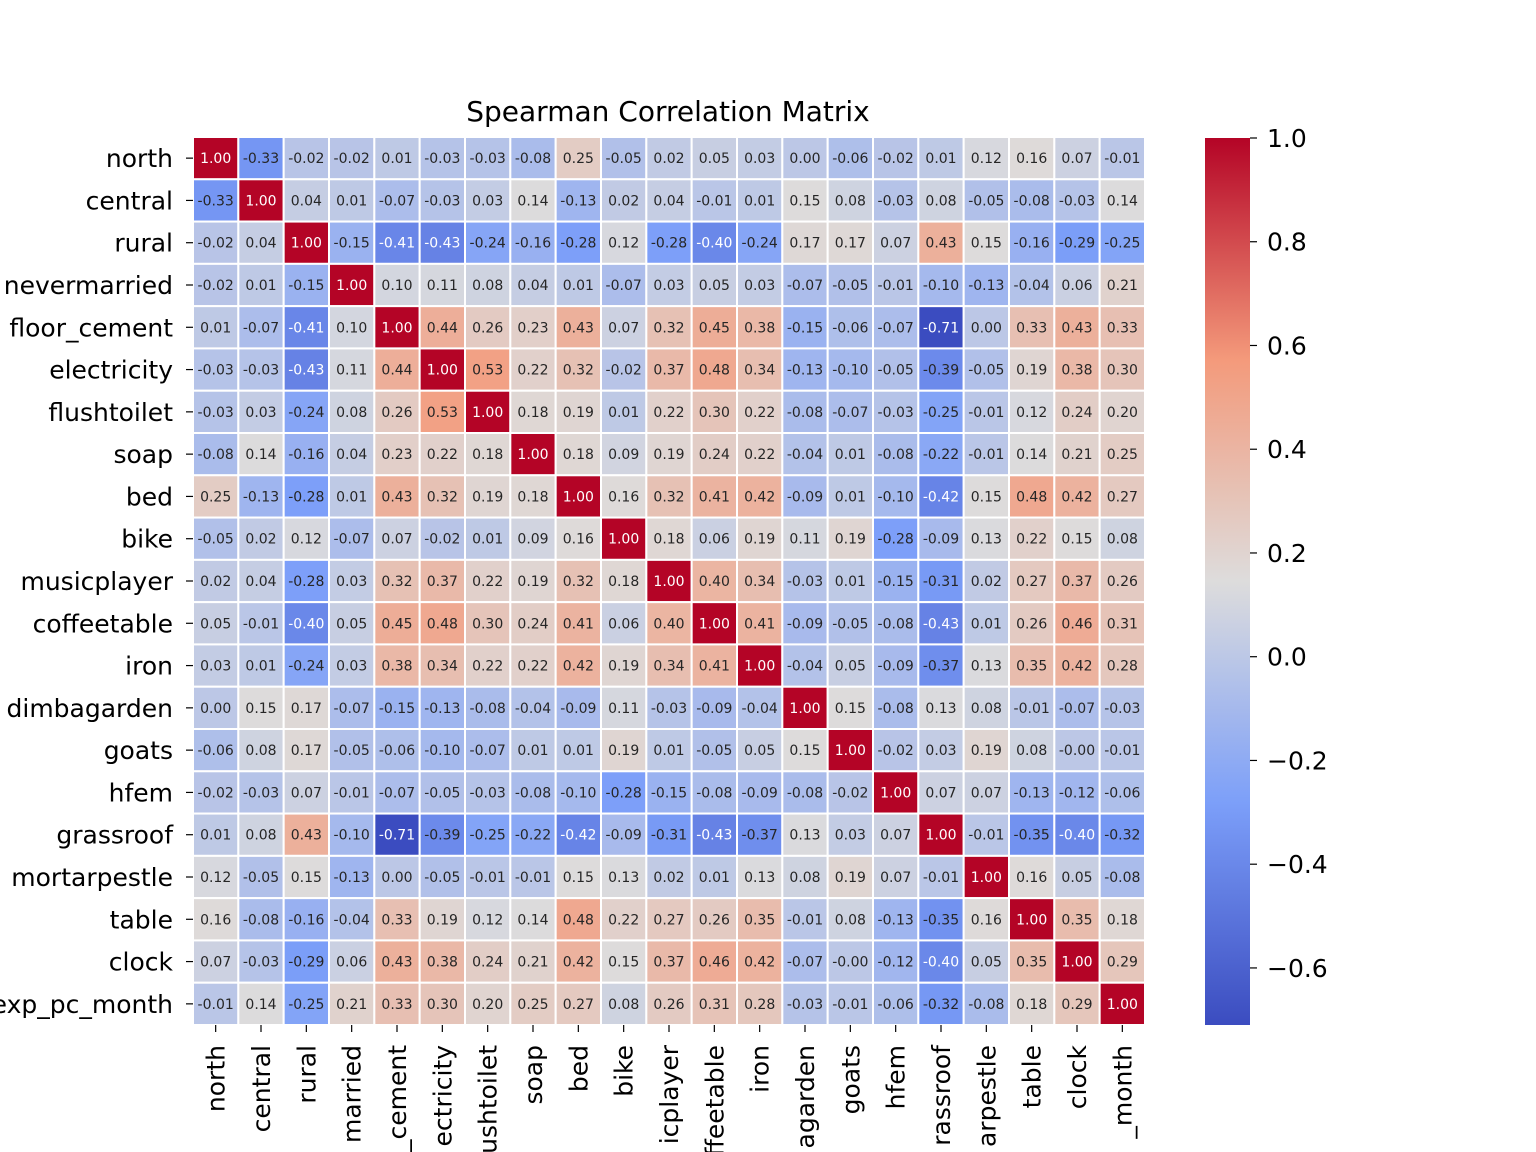 This screenshot has height=1152, width=1536. I want to click on cell-value-label: 0.29, so click(1076, 1005).